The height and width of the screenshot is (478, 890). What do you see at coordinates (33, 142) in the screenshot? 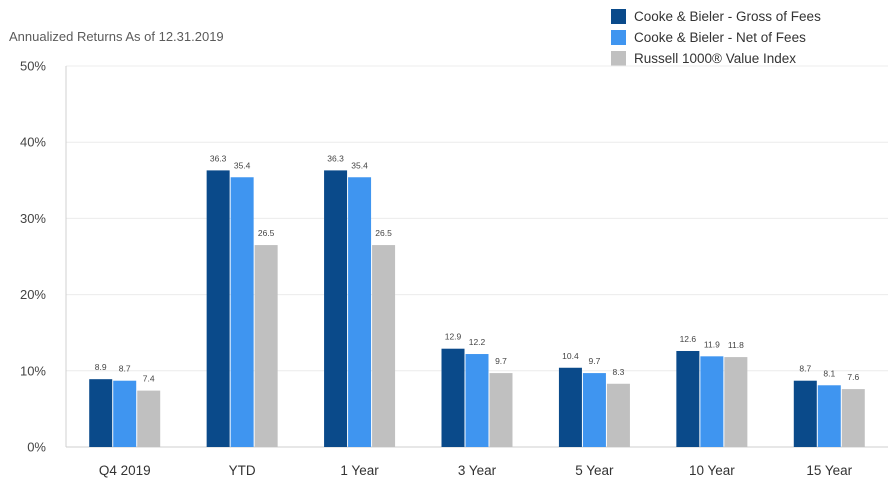
I see `y-tick-label: 40%` at bounding box center [33, 142].